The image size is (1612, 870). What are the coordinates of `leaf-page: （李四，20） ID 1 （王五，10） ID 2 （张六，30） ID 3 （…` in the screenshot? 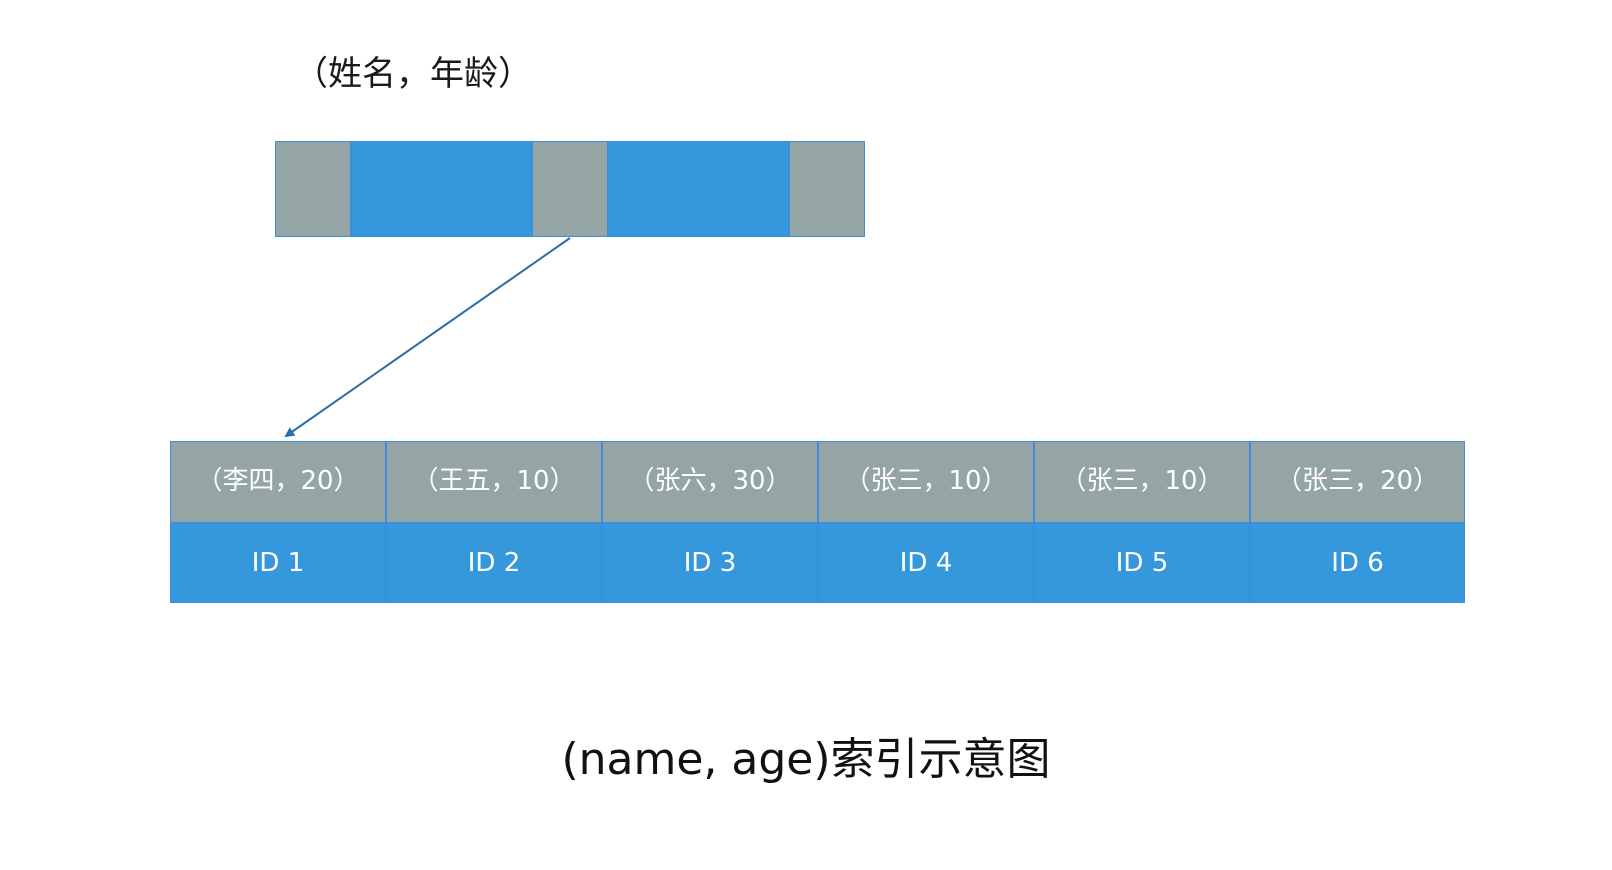 It's located at (817, 522).